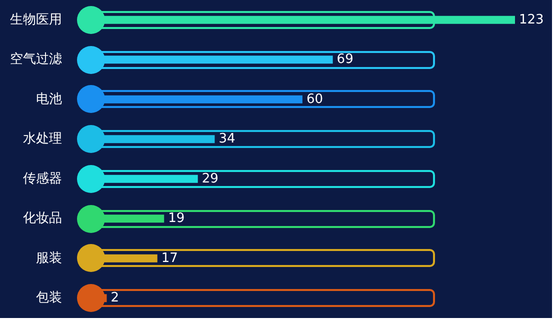  What do you see at coordinates (176, 218) in the screenshot?
I see `data-label: 19` at bounding box center [176, 218].